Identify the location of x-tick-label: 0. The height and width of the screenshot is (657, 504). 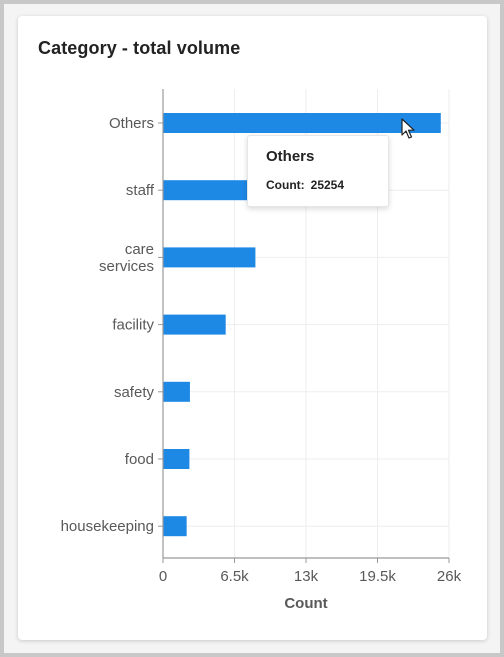
(163, 576).